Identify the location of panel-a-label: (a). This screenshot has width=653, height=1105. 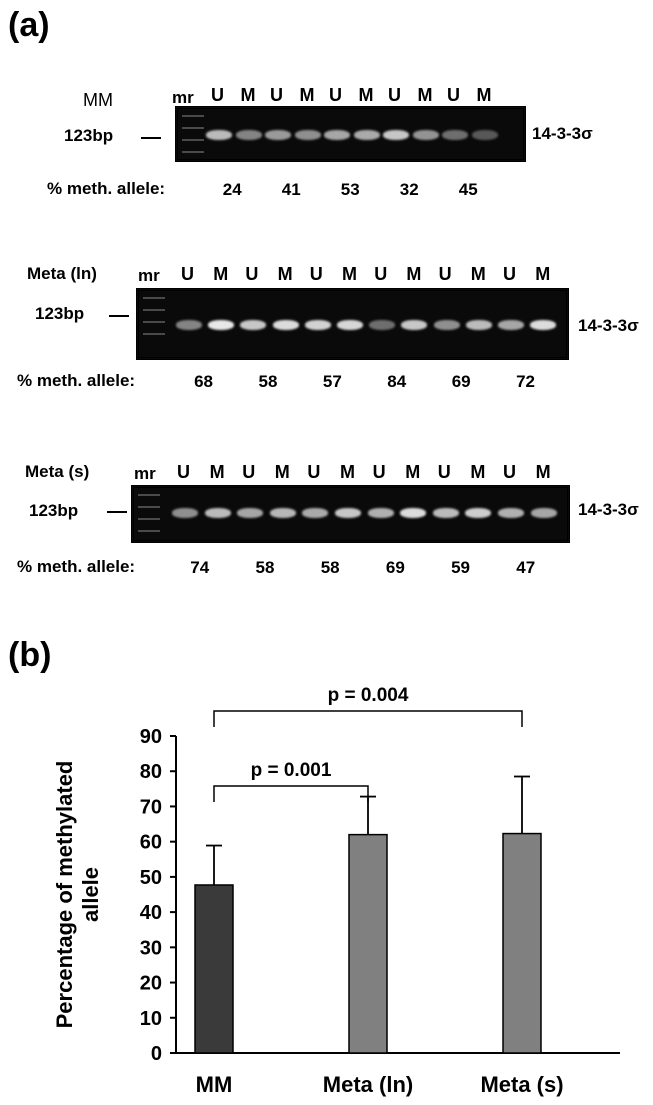
(29, 25).